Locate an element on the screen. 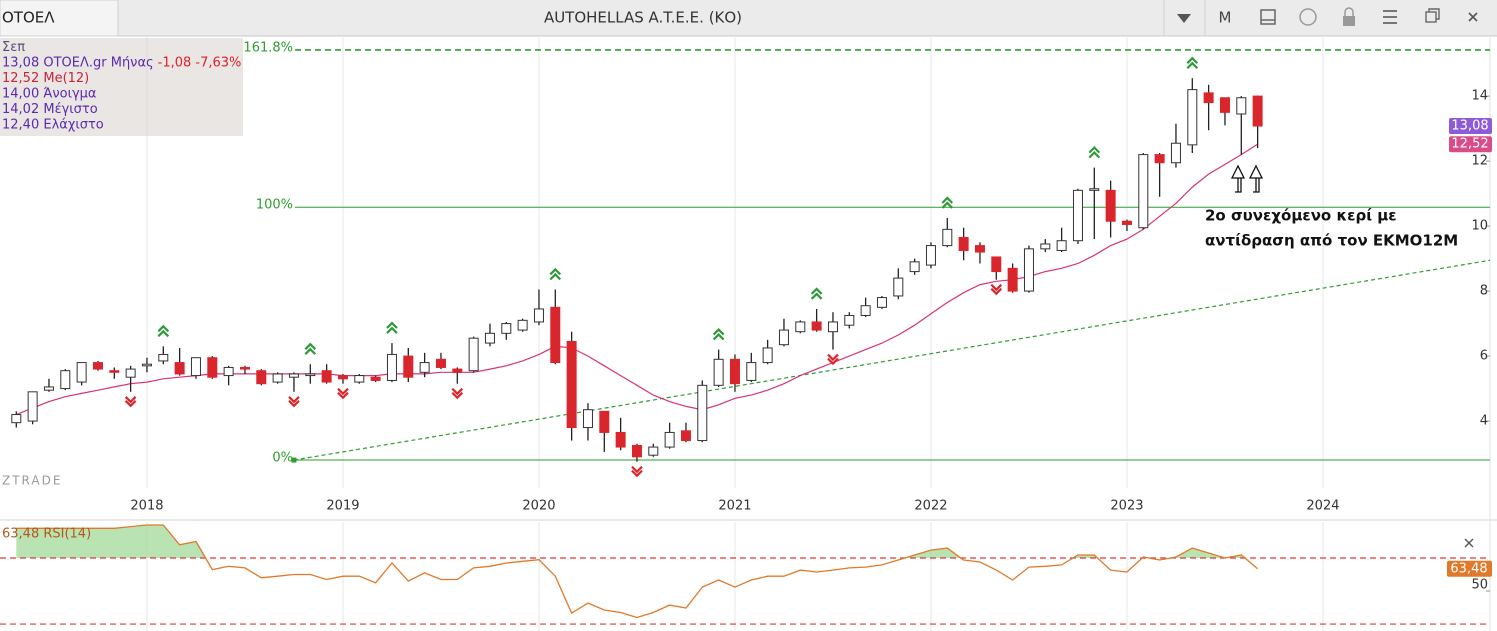  legend-line: Σεπ is located at coordinates (13, 47).